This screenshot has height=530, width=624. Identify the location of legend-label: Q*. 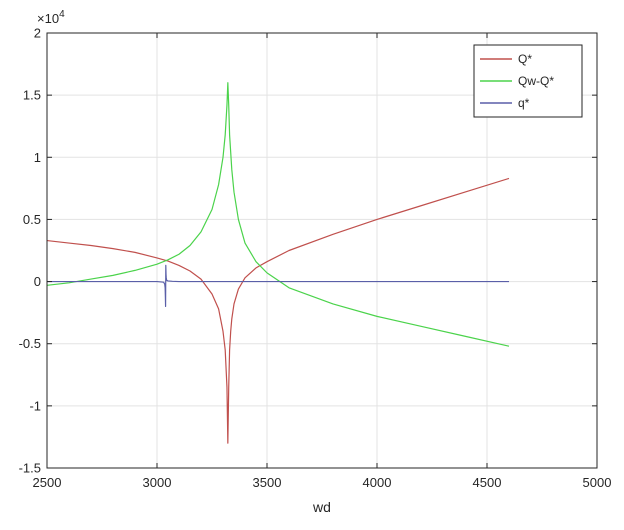
(525, 59).